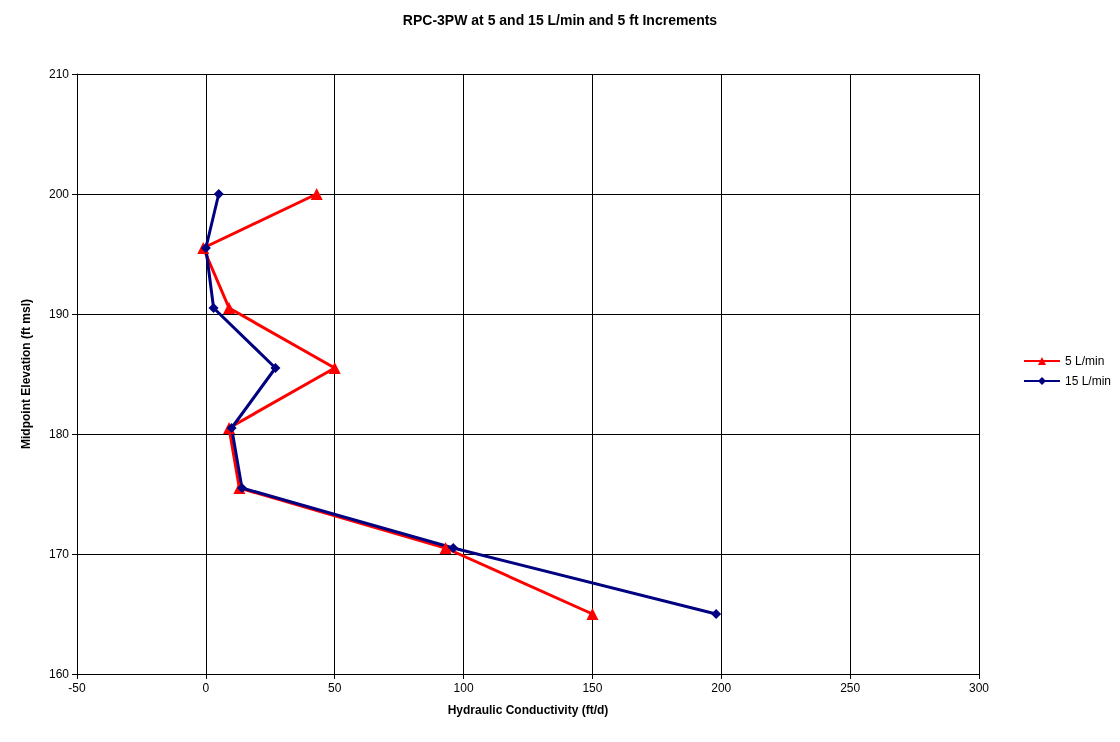 The image size is (1120, 742). What do you see at coordinates (59, 194) in the screenshot?
I see `y-tick-label: 200` at bounding box center [59, 194].